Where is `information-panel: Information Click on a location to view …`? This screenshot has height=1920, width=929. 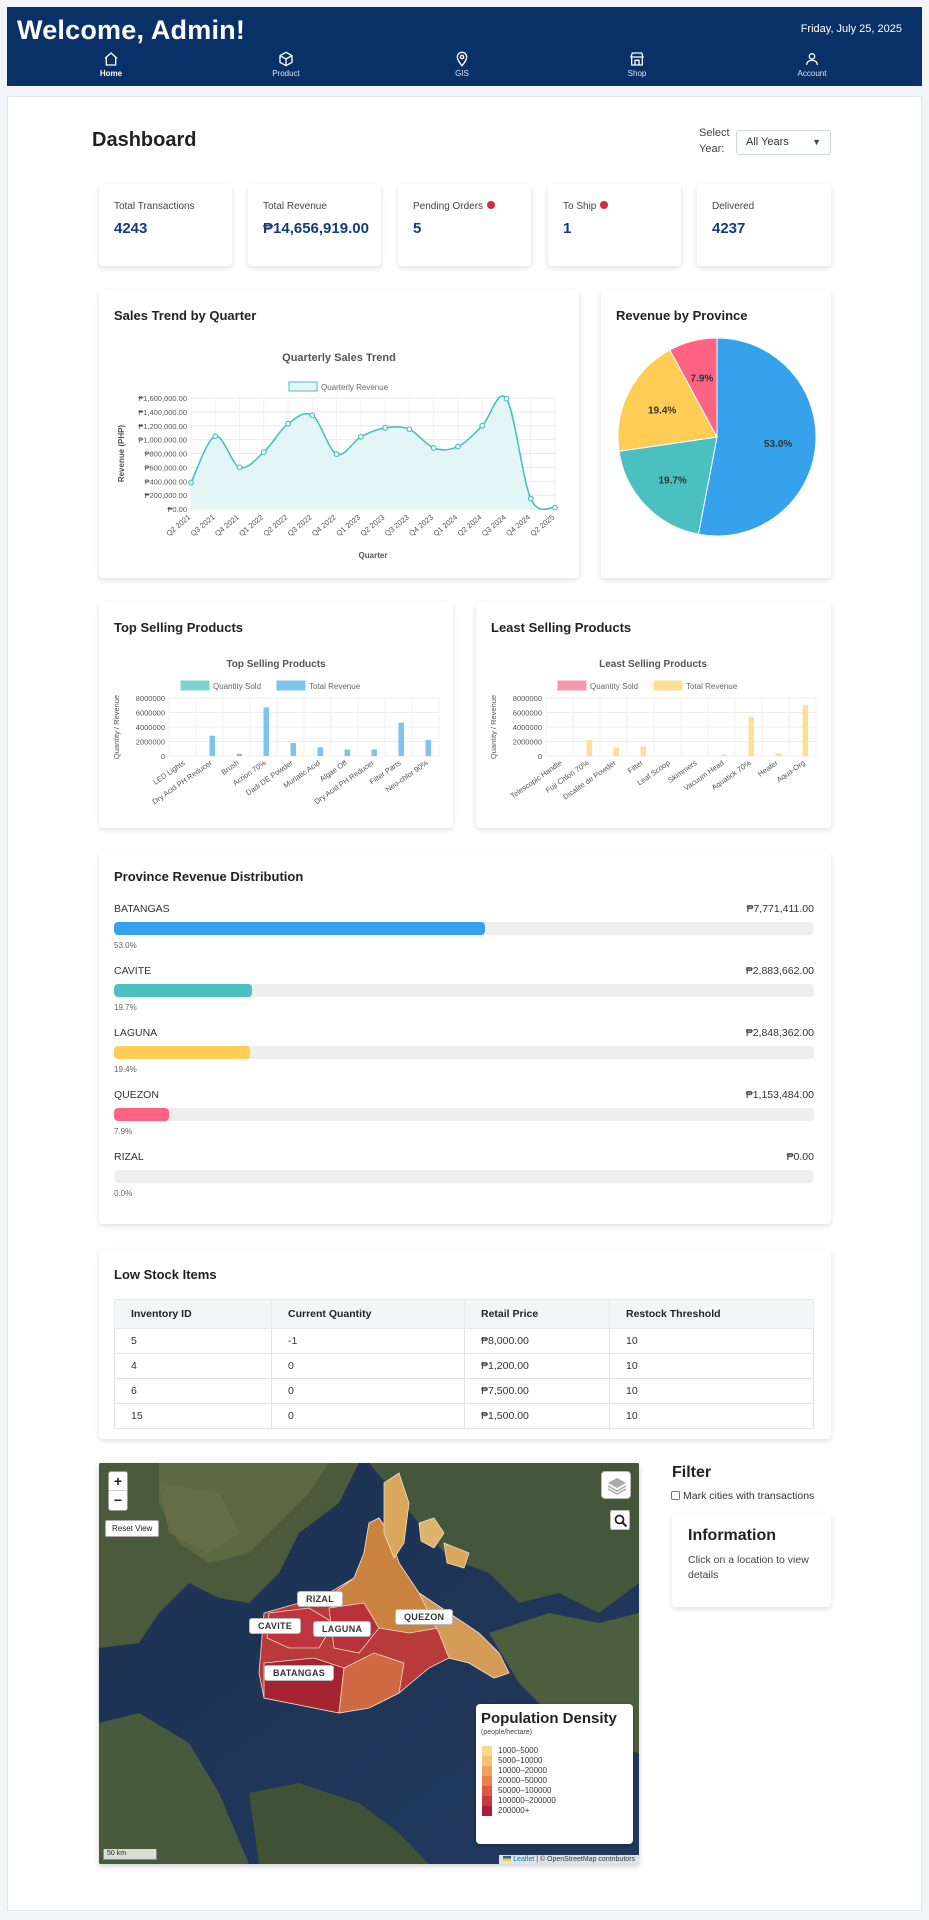 information-panel: Information Click on a location to view … is located at coordinates (751, 1560).